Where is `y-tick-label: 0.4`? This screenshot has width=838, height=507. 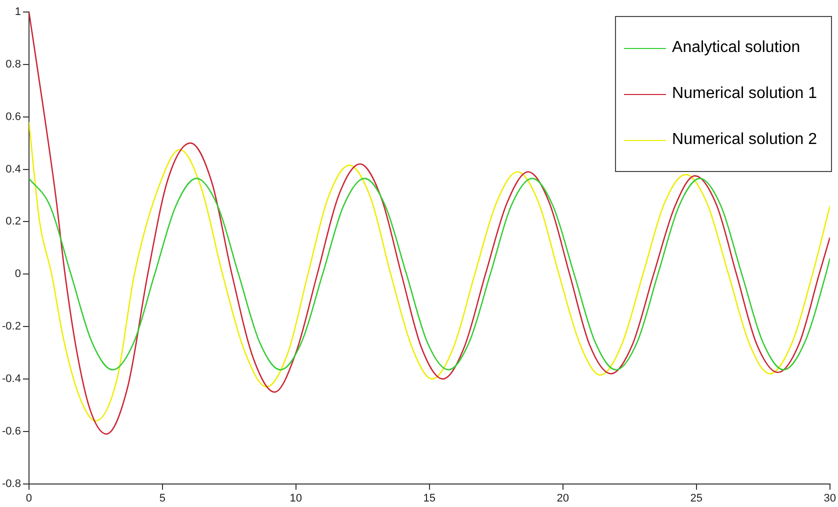 y-tick-label: 0.4 is located at coordinates (13, 169).